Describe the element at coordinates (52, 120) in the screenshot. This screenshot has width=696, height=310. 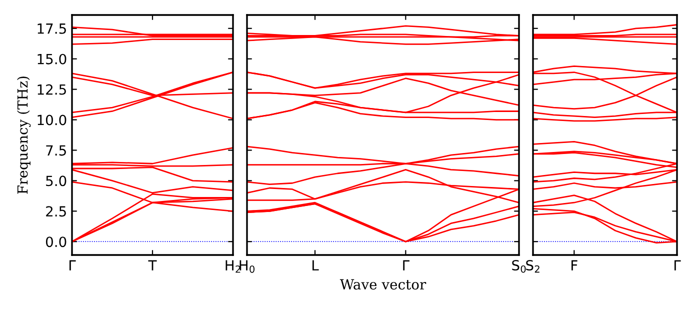
I see `y-tick-label: 10.0` at that location.